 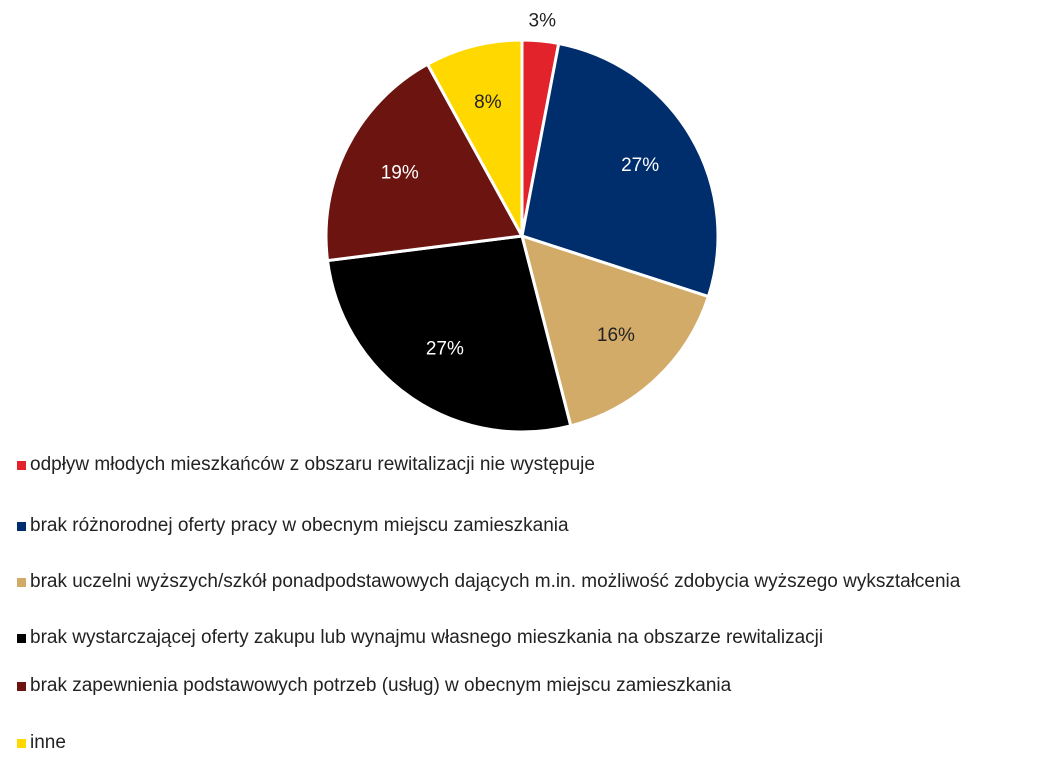 What do you see at coordinates (48, 742) in the screenshot?
I see `legend-label: inne` at bounding box center [48, 742].